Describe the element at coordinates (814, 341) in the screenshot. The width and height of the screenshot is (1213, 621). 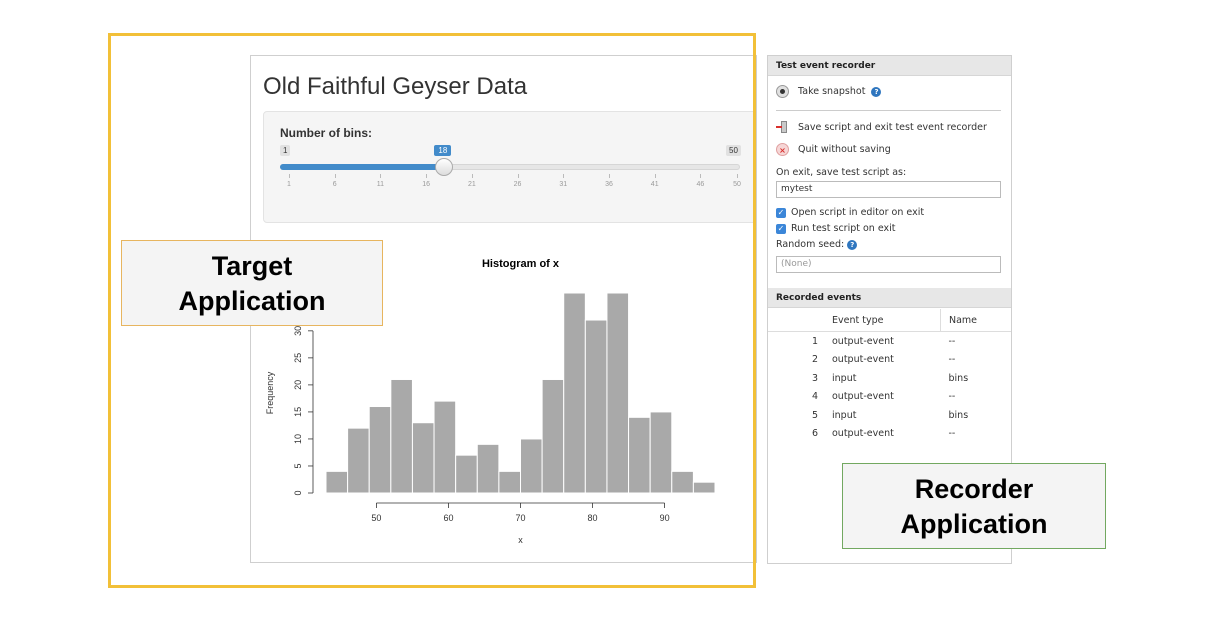
I see `event-number-cell: 1` at that location.